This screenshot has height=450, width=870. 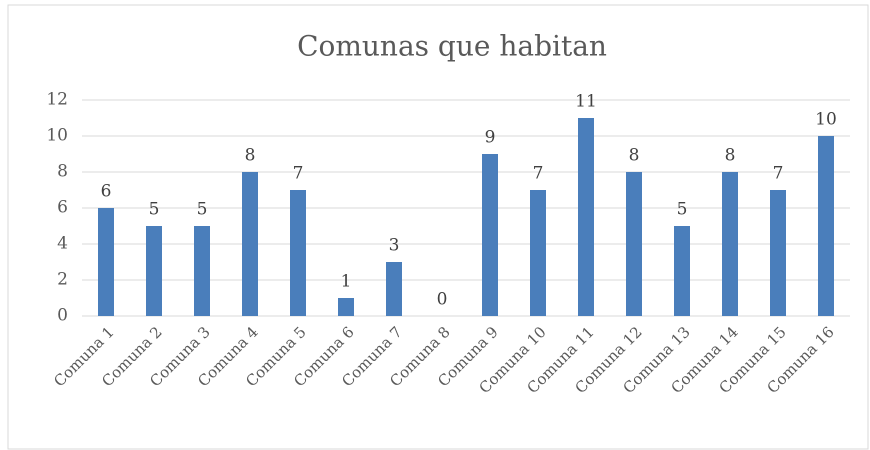 I want to click on data-label: 3, so click(x=394, y=246).